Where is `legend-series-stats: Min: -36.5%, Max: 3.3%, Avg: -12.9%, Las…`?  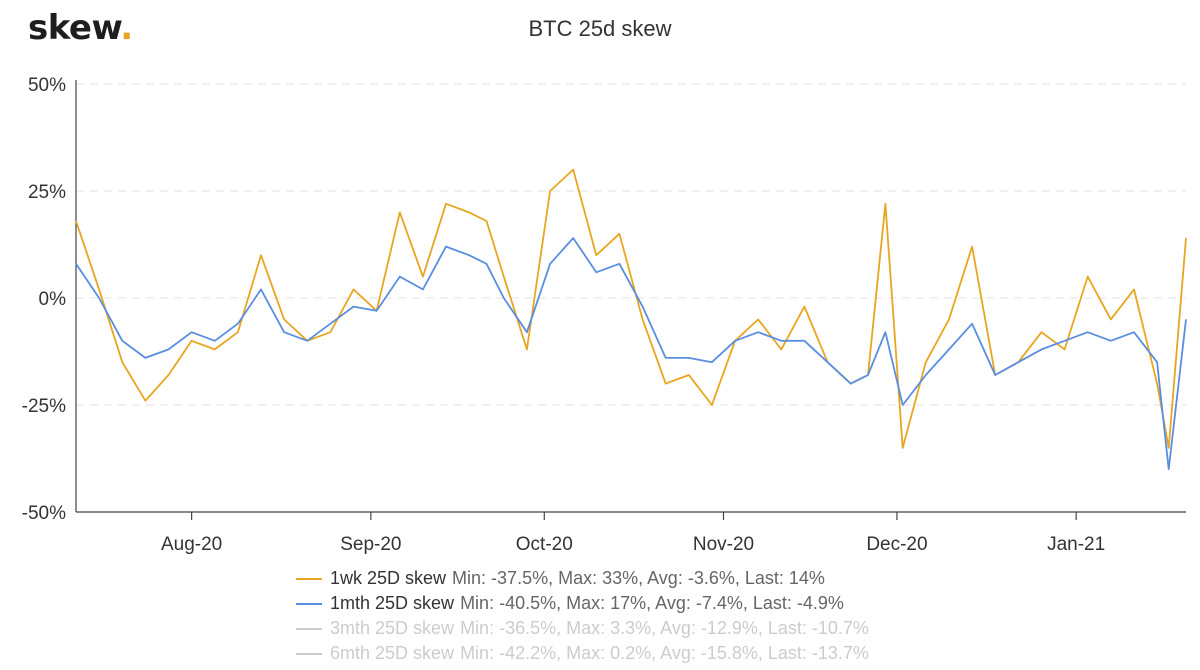
legend-series-stats: Min: -36.5%, Max: 3.3%, Avg: -12.9%, Las… is located at coordinates (664, 628).